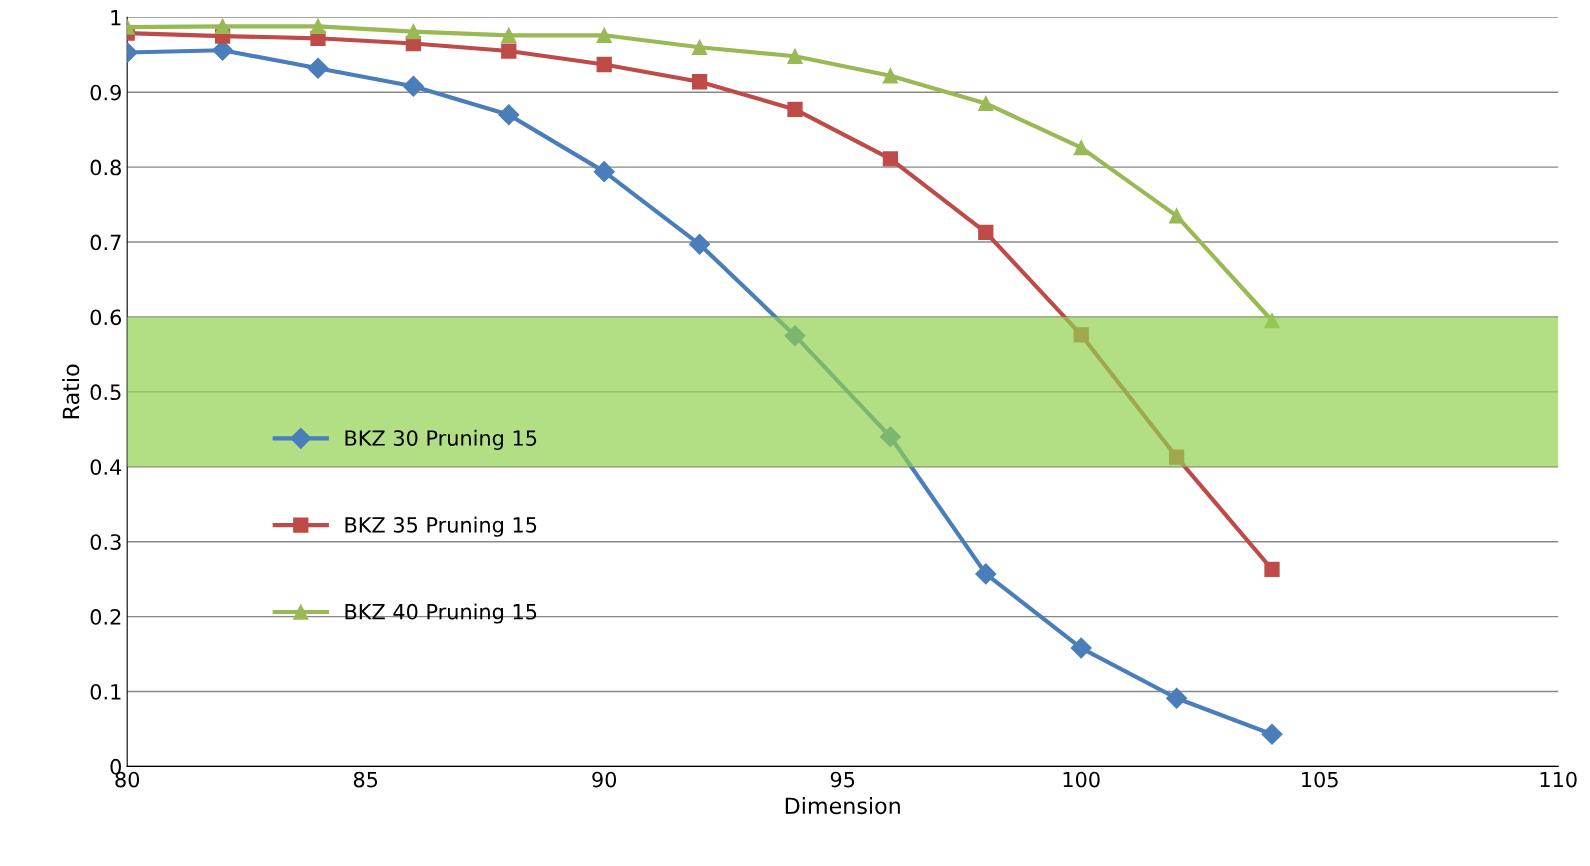 The height and width of the screenshot is (866, 1590). Describe the element at coordinates (106, 467) in the screenshot. I see `y-tick-label: 0.4` at that location.